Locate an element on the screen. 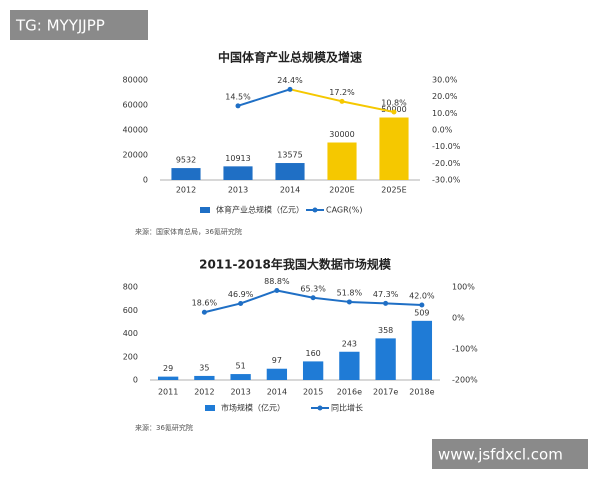  line-value-label: 14.5% is located at coordinates (238, 96).